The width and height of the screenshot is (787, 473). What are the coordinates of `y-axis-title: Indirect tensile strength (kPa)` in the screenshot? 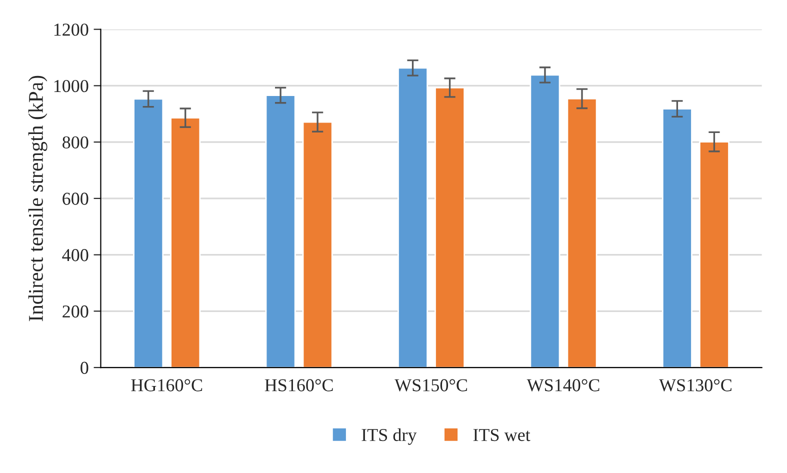 It's located at (38, 199).